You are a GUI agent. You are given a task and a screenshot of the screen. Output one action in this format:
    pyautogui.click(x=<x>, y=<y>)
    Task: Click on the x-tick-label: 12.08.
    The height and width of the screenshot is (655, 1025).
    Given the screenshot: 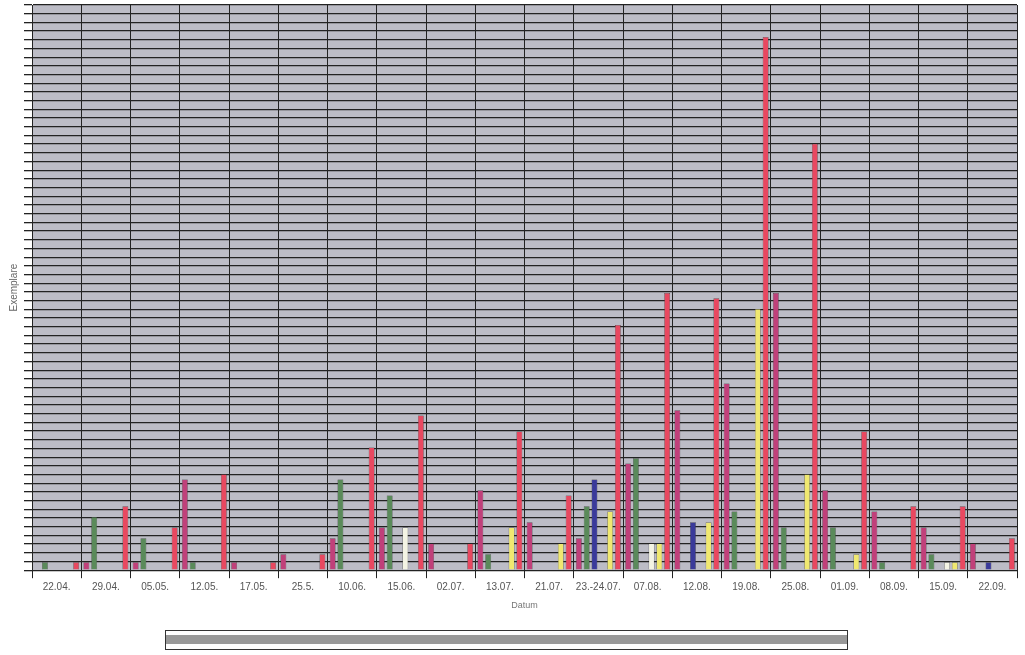 What is the action you would take?
    pyautogui.click(x=696, y=586)
    